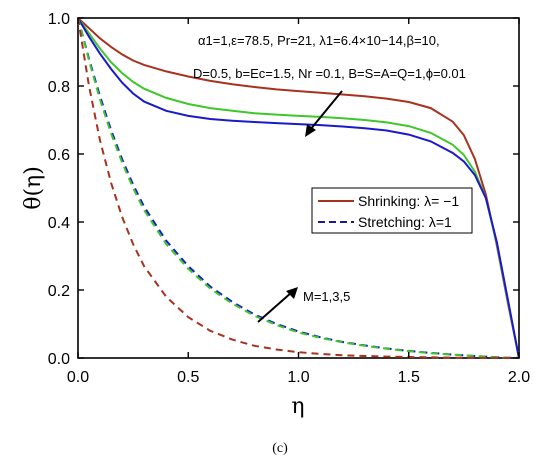  I want to click on annotation-m-values: M=1,3,5, so click(326, 296).